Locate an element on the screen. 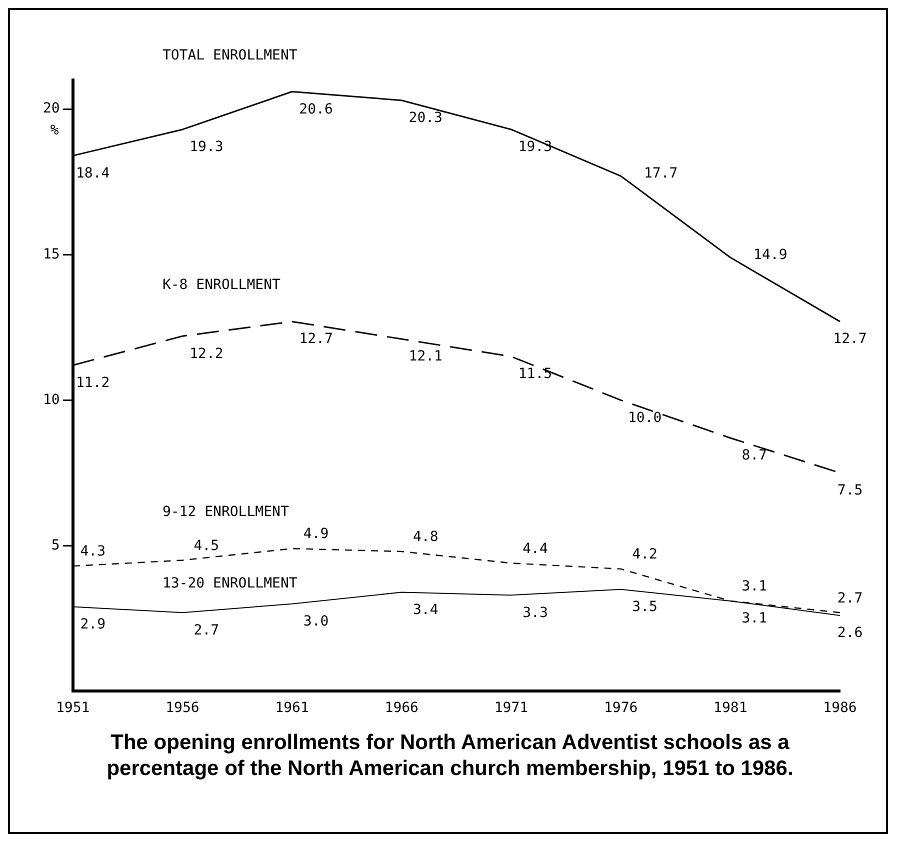 The width and height of the screenshot is (903, 849). x-tick-label: 1956 is located at coordinates (183, 708).